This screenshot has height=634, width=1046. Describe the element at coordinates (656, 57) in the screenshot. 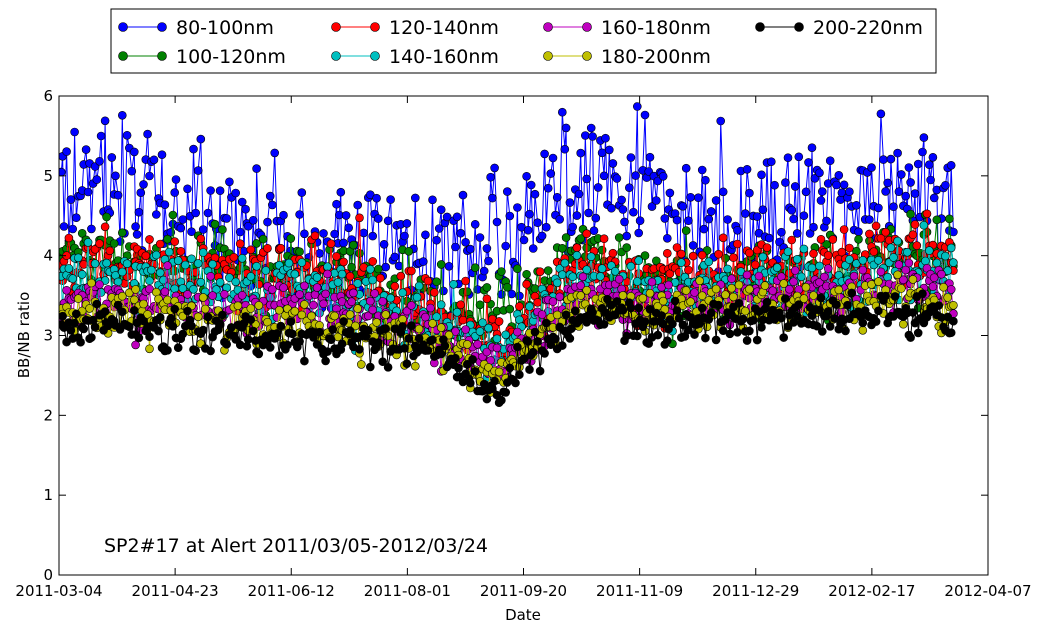

I see `legend-label: 180-200nm` at that location.